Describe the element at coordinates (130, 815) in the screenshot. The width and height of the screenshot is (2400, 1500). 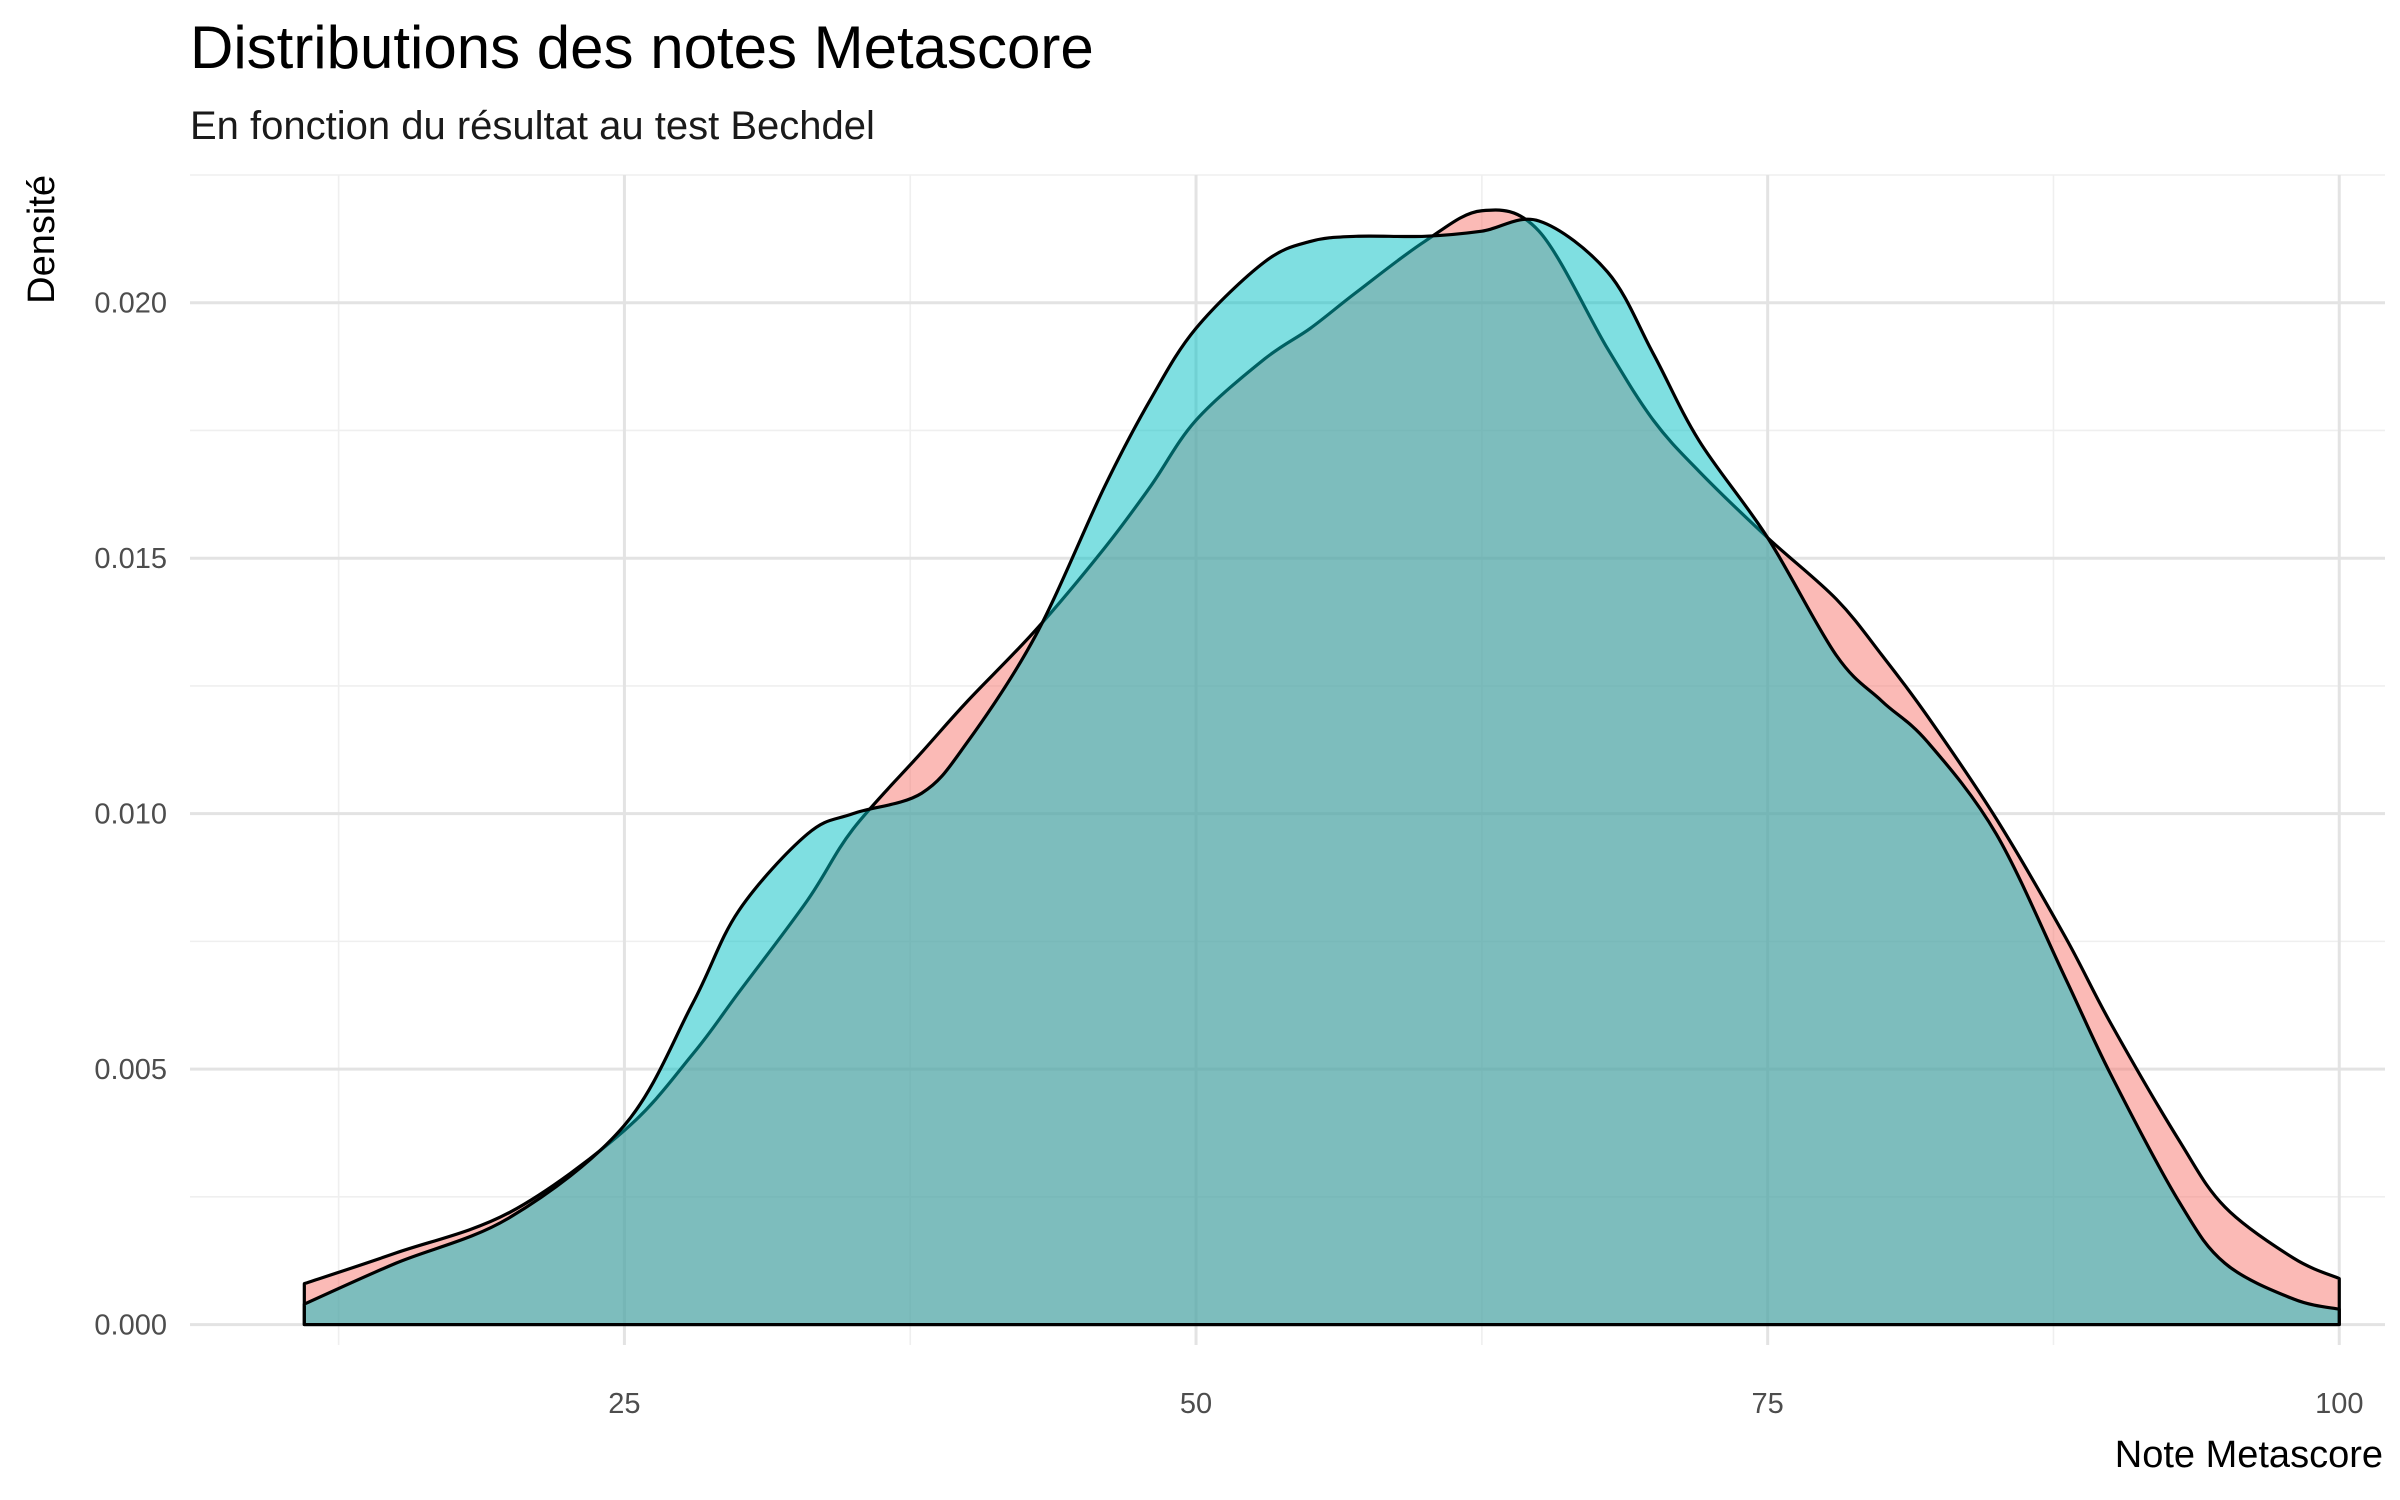
I see `y-tick-label: 0.010` at that location.